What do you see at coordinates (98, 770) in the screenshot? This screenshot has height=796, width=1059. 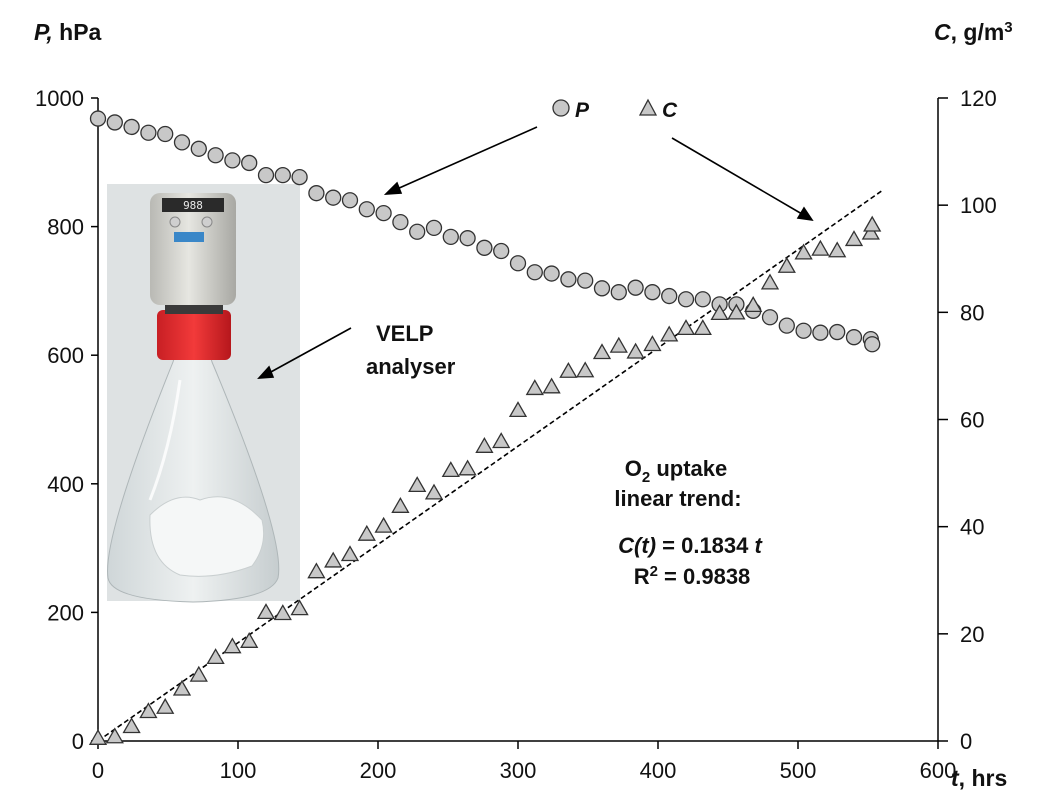 I see `x-tick-label: 0` at bounding box center [98, 770].